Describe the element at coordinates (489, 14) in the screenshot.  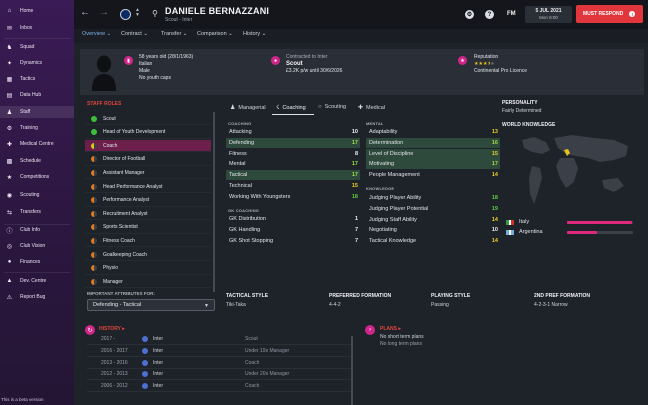
I see `help-icon: ?` at that location.